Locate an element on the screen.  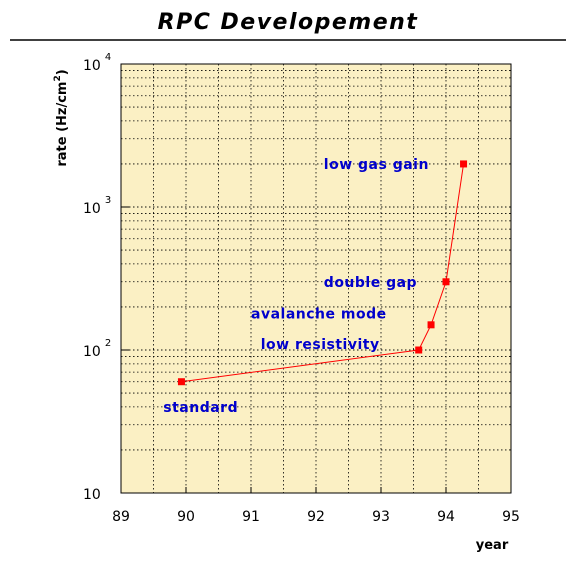
x-tick-label: 94 is located at coordinates (446, 517).